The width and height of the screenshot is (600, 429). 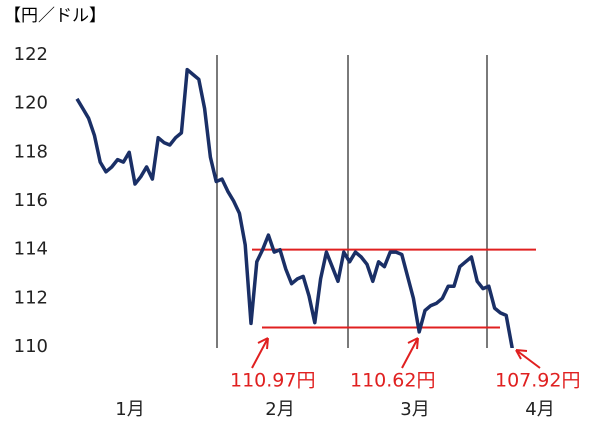 I want to click on x-tick-label: 3月, so click(x=414, y=409).